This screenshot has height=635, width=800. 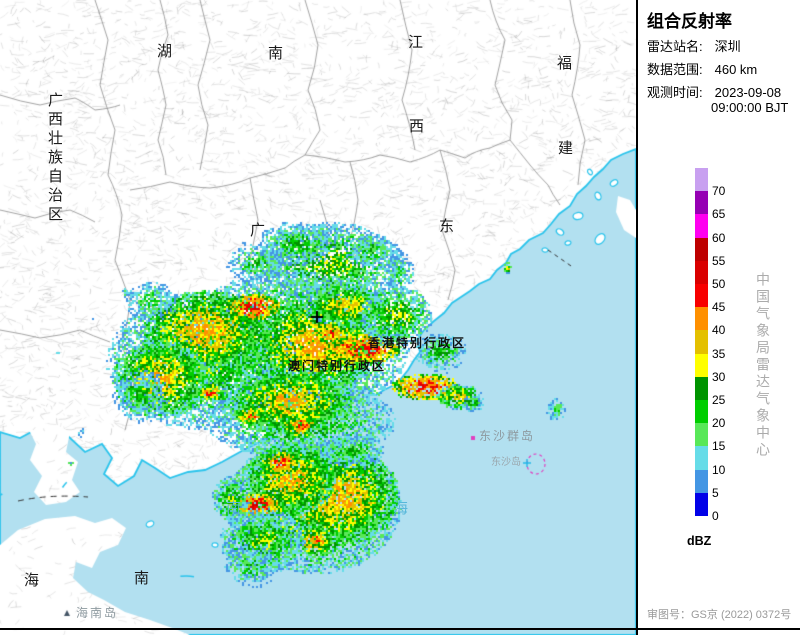 What do you see at coordinates (417, 343) in the screenshot?
I see `map-label: 香港特别行政区` at bounding box center [417, 343].